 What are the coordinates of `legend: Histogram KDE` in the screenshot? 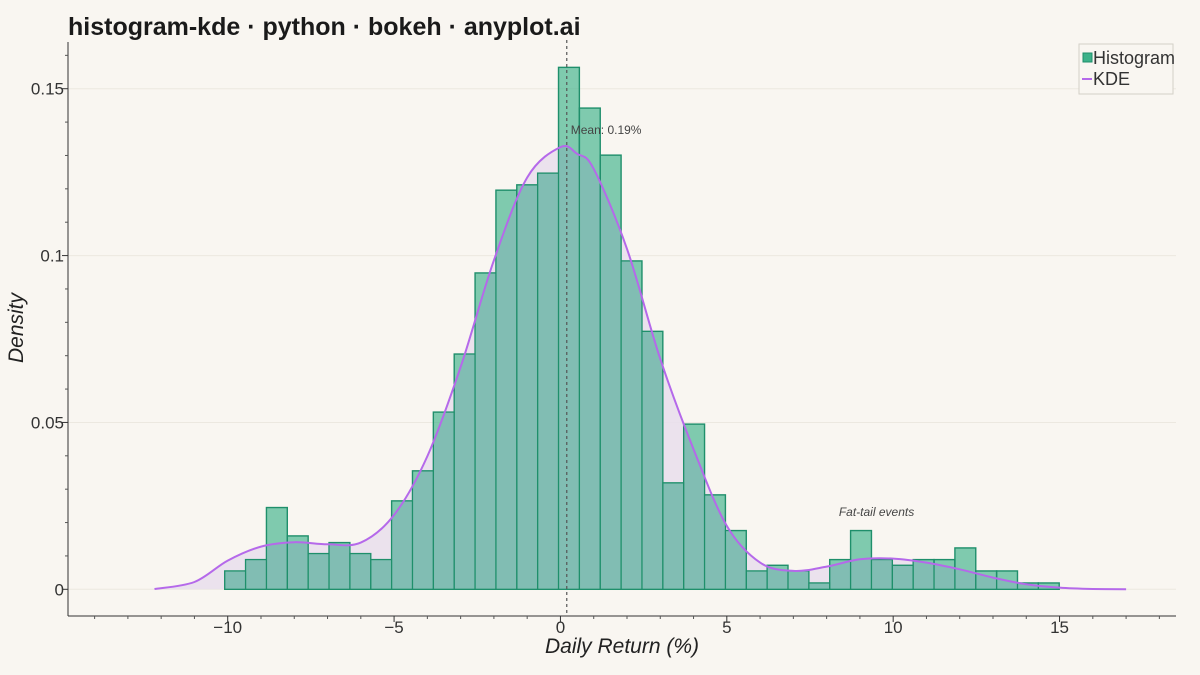 It's located at (1126, 69).